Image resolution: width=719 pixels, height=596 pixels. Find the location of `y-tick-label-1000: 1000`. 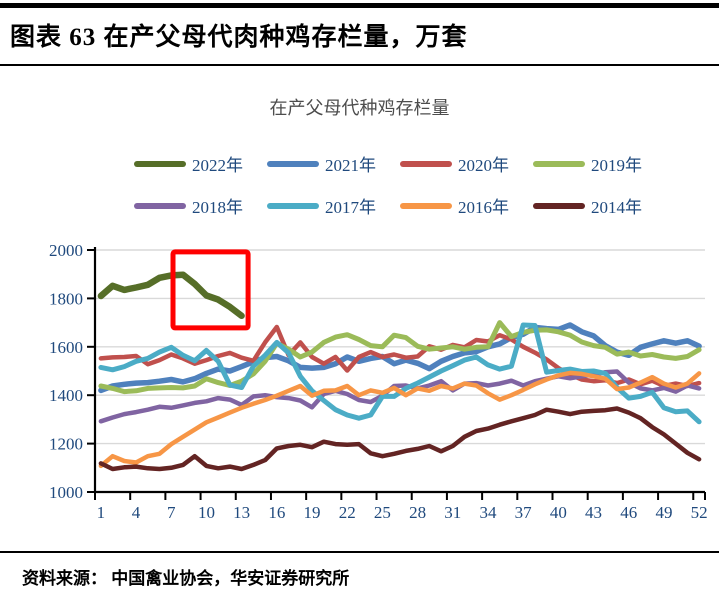

y-tick-label-1000: 1000 is located at coordinates (66, 492).